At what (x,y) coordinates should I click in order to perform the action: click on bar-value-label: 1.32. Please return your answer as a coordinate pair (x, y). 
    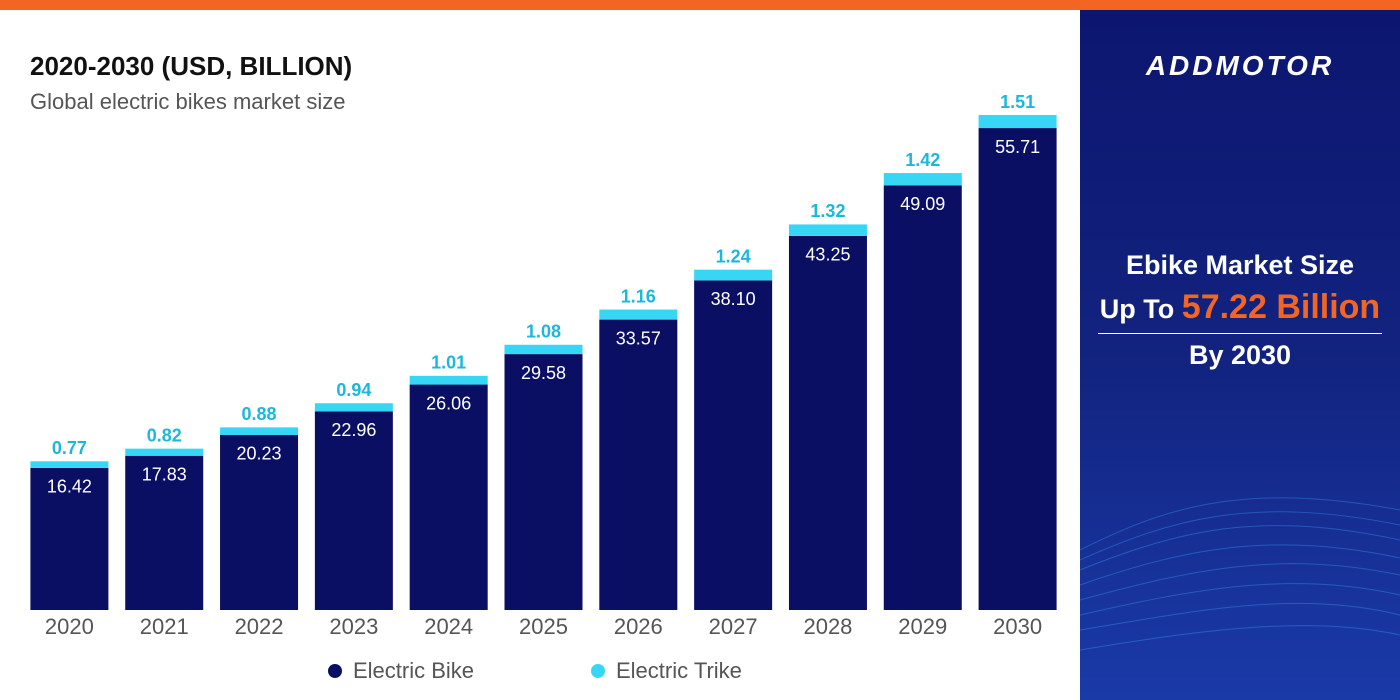
    Looking at the image, I should click on (827, 211).